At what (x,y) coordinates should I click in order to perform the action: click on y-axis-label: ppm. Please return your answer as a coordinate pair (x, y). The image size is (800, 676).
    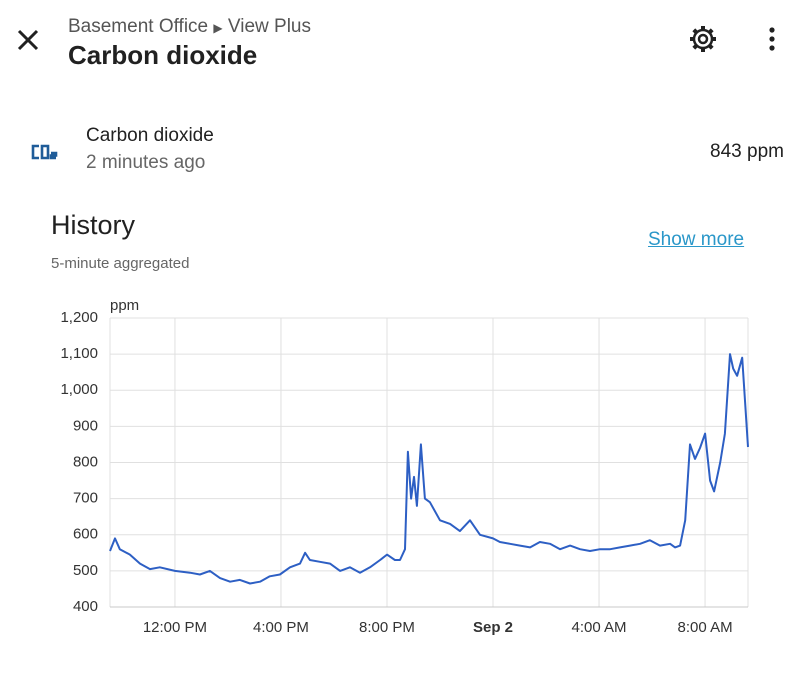
    Looking at the image, I should click on (124, 305).